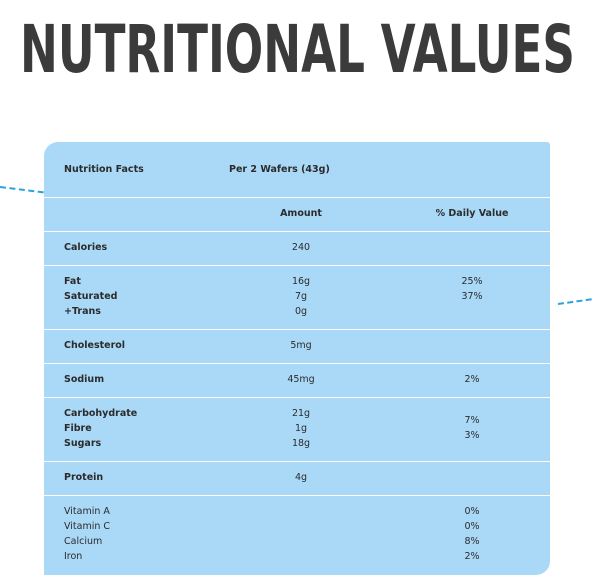 The width and height of the screenshot is (595, 579). I want to click on daily-value: 8%, so click(472, 541).